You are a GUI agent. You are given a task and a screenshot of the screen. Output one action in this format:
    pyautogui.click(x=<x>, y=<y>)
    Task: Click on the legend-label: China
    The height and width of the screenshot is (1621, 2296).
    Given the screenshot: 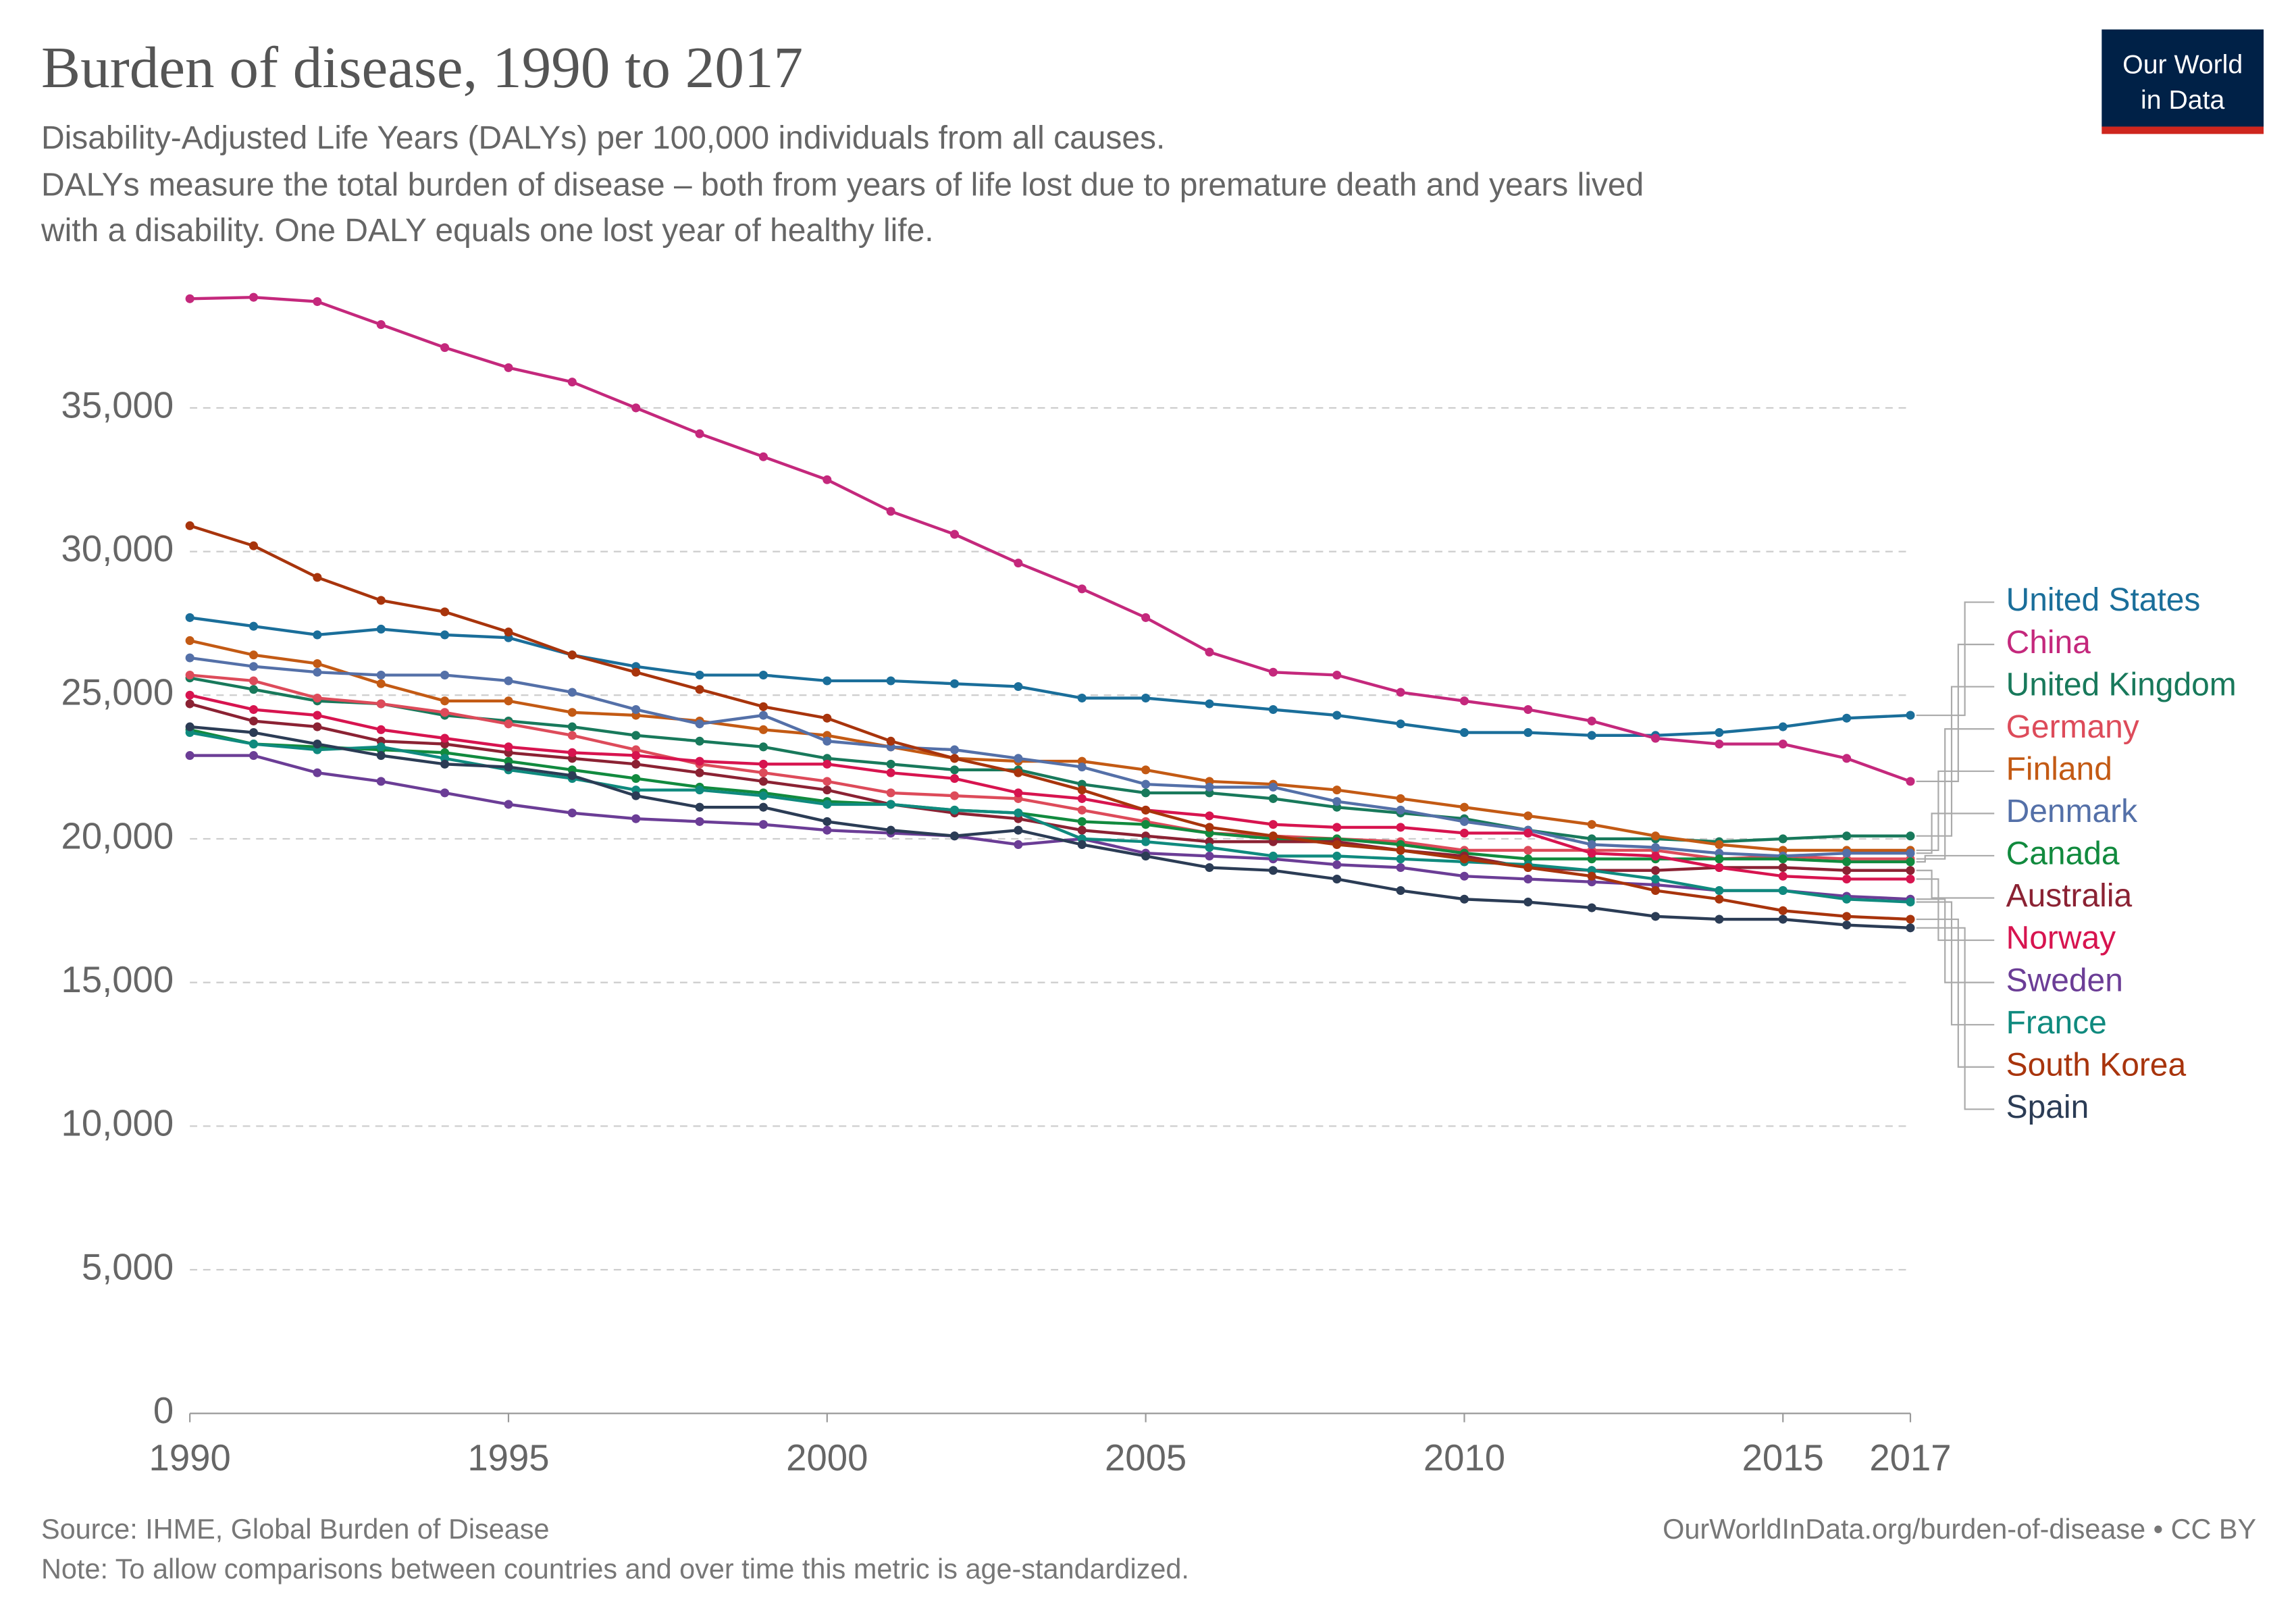 What is the action you would take?
    pyautogui.click(x=2048, y=643)
    